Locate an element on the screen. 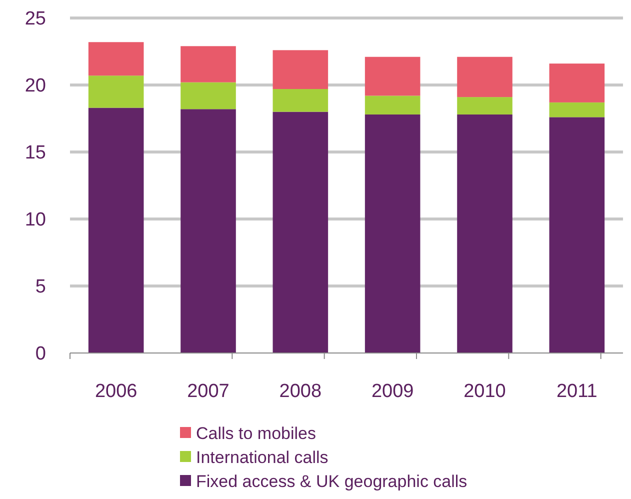 The image size is (631, 499). x-tick-label: 2010 is located at coordinates (485, 391).